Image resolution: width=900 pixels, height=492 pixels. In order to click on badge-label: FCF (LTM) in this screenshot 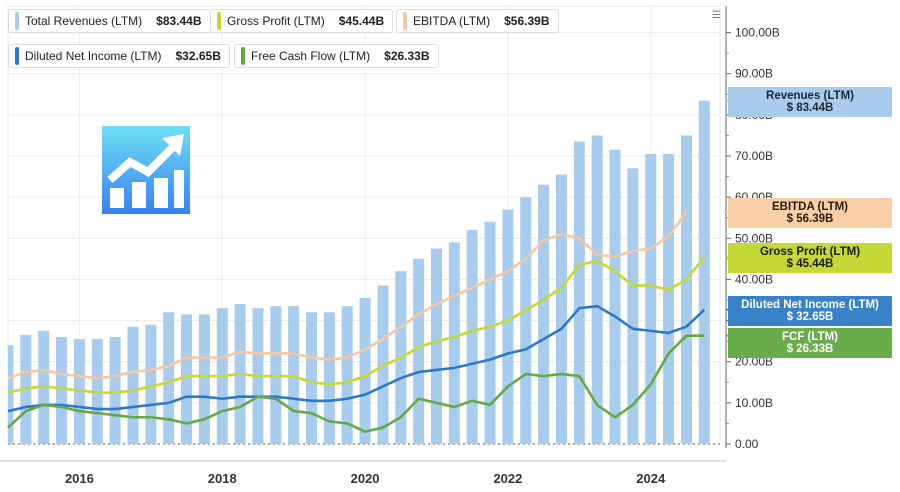, I will do `click(810, 336)`.